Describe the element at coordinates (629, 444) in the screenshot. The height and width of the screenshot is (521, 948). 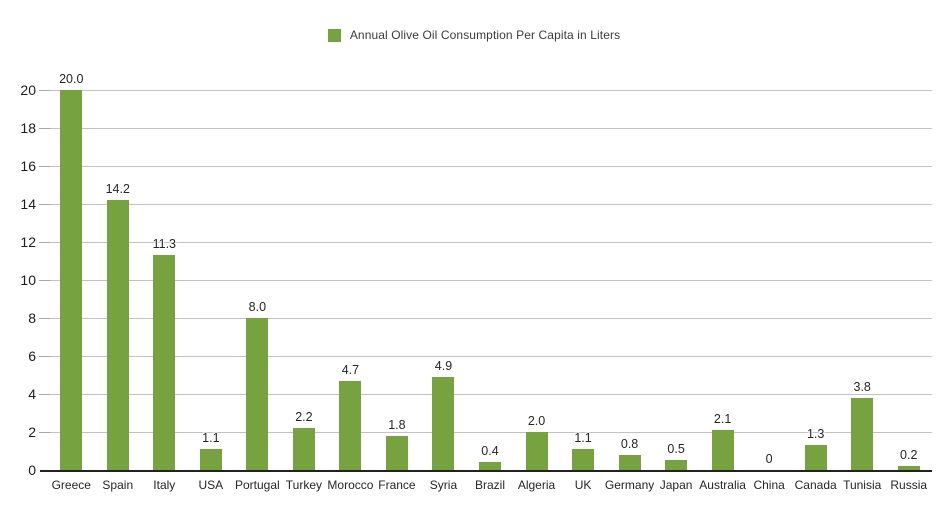
I see `bar-value-label: 0.8` at that location.